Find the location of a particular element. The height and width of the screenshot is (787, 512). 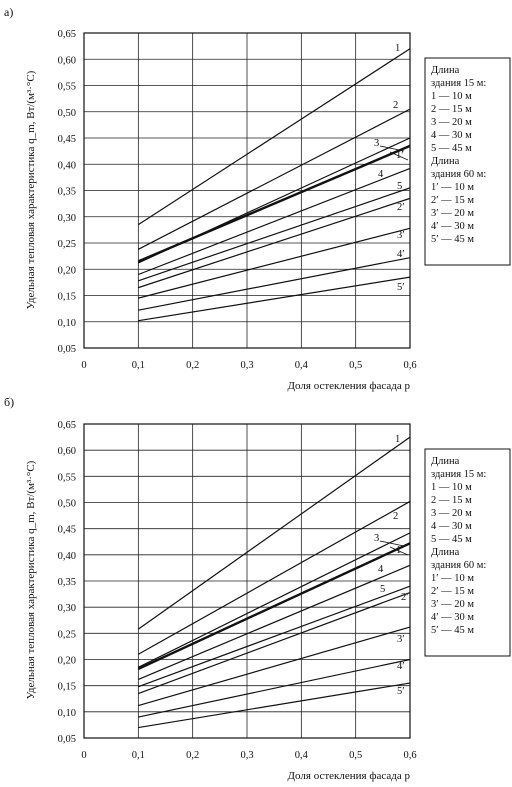

panel1-y-tick-label: 0,25 is located at coordinates (67, 244).